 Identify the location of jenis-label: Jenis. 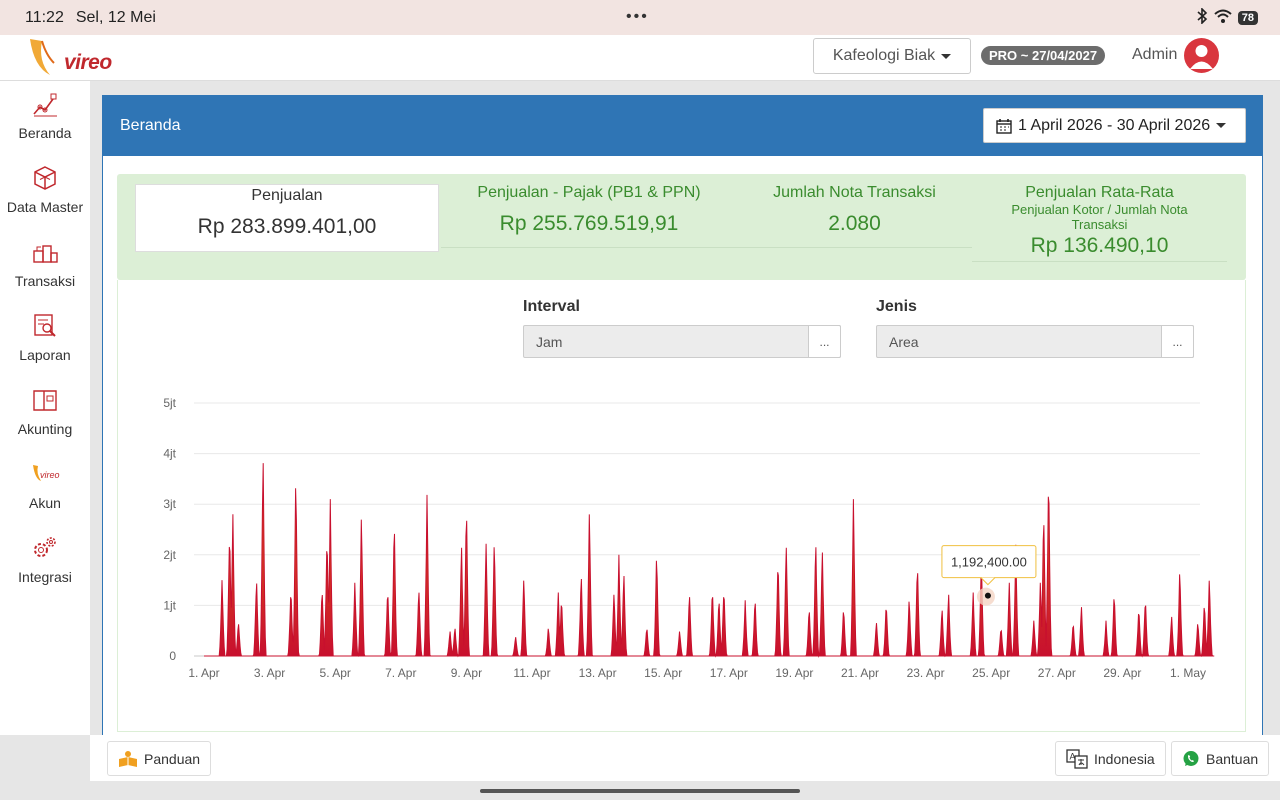
(896, 306).